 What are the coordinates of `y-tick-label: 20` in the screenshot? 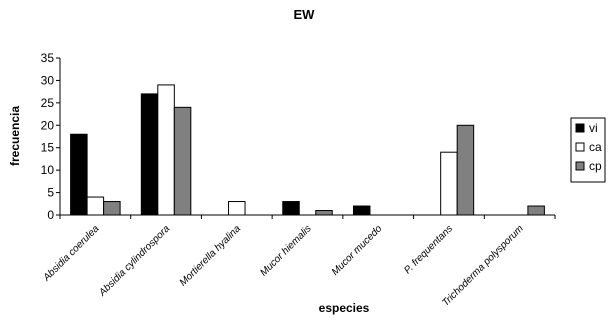 It's located at (48, 125).